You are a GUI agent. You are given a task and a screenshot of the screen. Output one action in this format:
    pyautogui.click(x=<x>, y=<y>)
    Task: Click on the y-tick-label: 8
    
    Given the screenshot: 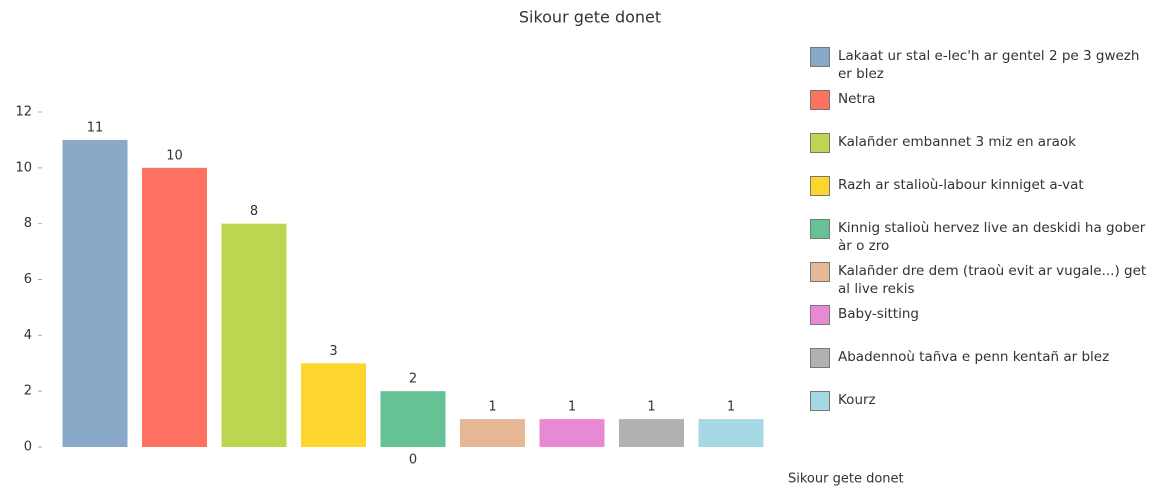 What is the action you would take?
    pyautogui.click(x=28, y=223)
    